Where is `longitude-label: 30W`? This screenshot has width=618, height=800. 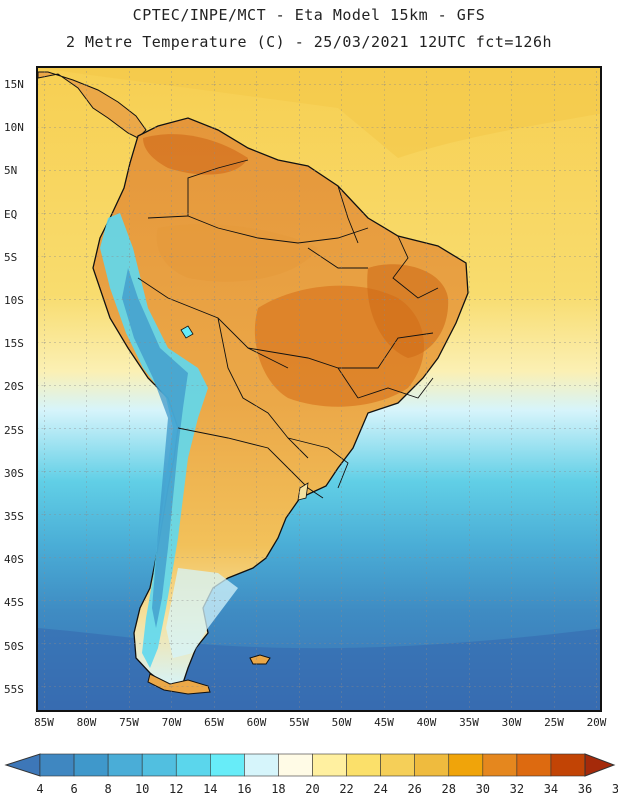 longitude-label: 30W is located at coordinates (511, 722).